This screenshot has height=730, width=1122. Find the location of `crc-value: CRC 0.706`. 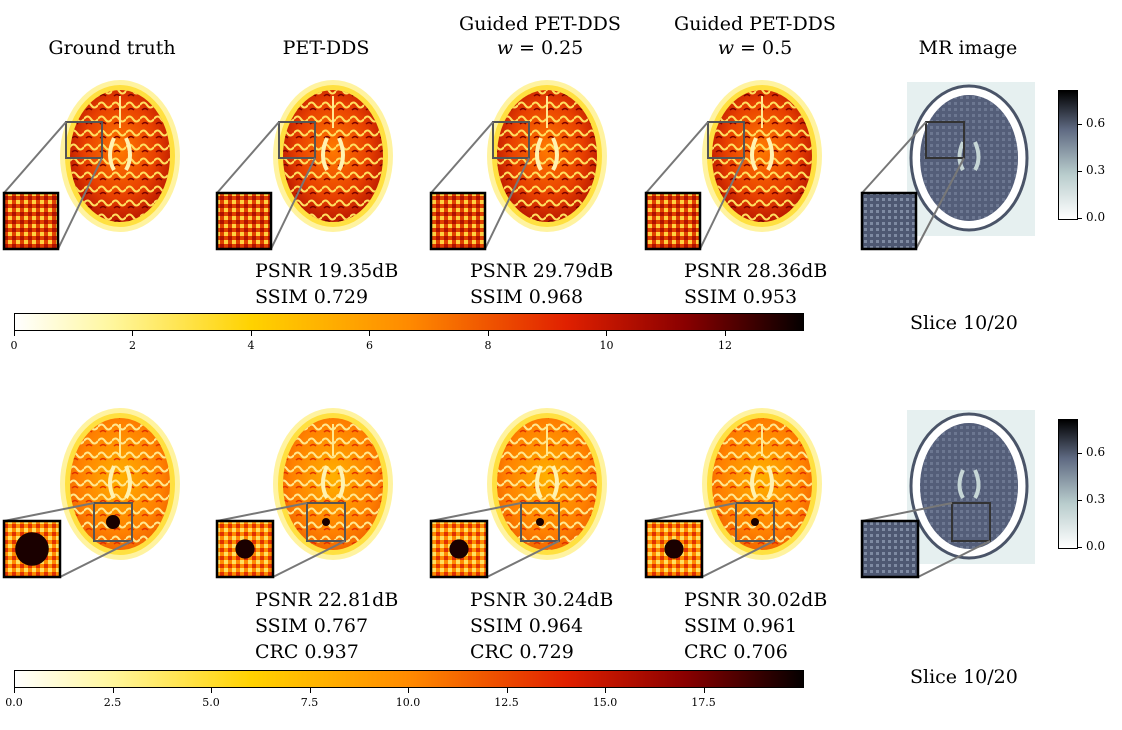

crc-value: CRC 0.706 is located at coordinates (736, 652).